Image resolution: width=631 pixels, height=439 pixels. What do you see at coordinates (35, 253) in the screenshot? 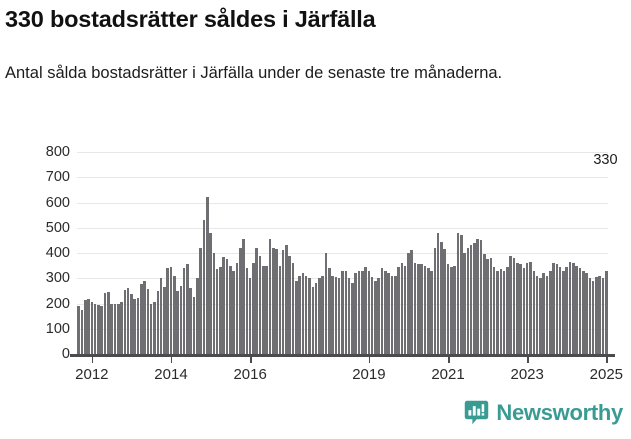
I see `y-axis-ticks: 0 100 200 300 400 500 600 700 800` at bounding box center [35, 253].